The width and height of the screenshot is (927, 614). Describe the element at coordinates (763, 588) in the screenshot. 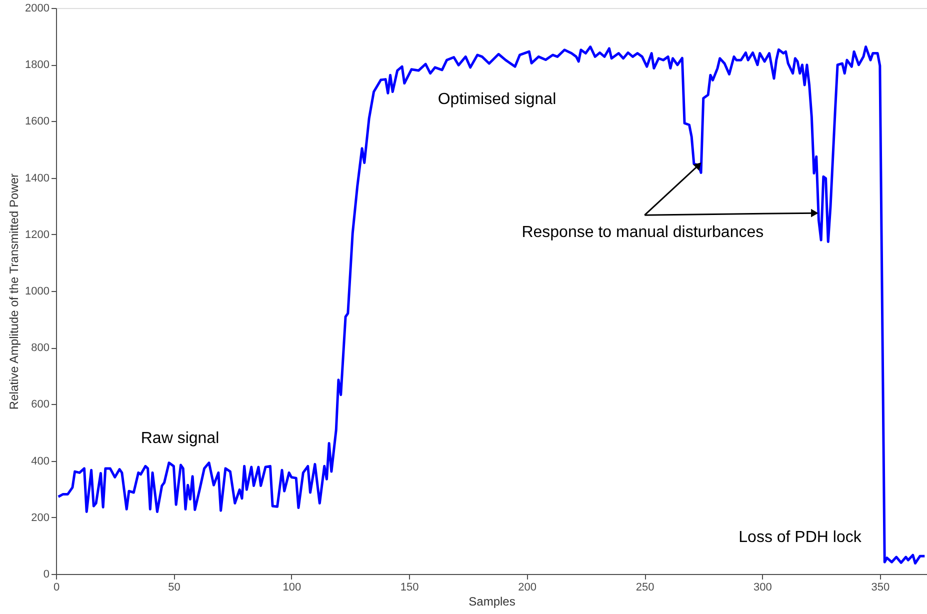

I see `x-tick-label: 300` at that location.